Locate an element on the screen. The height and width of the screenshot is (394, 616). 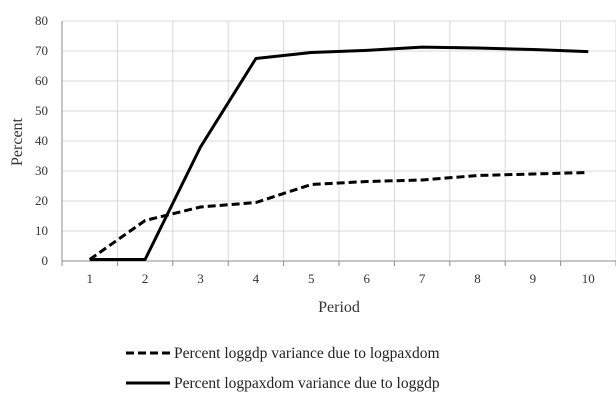
y-tick-label: 30 is located at coordinates (41, 170).